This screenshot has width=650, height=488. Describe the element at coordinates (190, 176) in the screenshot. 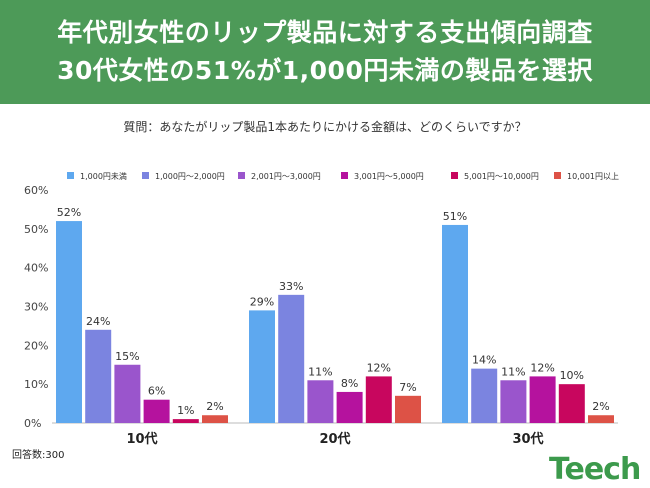

I see `legend-label: 1,000円〜2,000円` at that location.